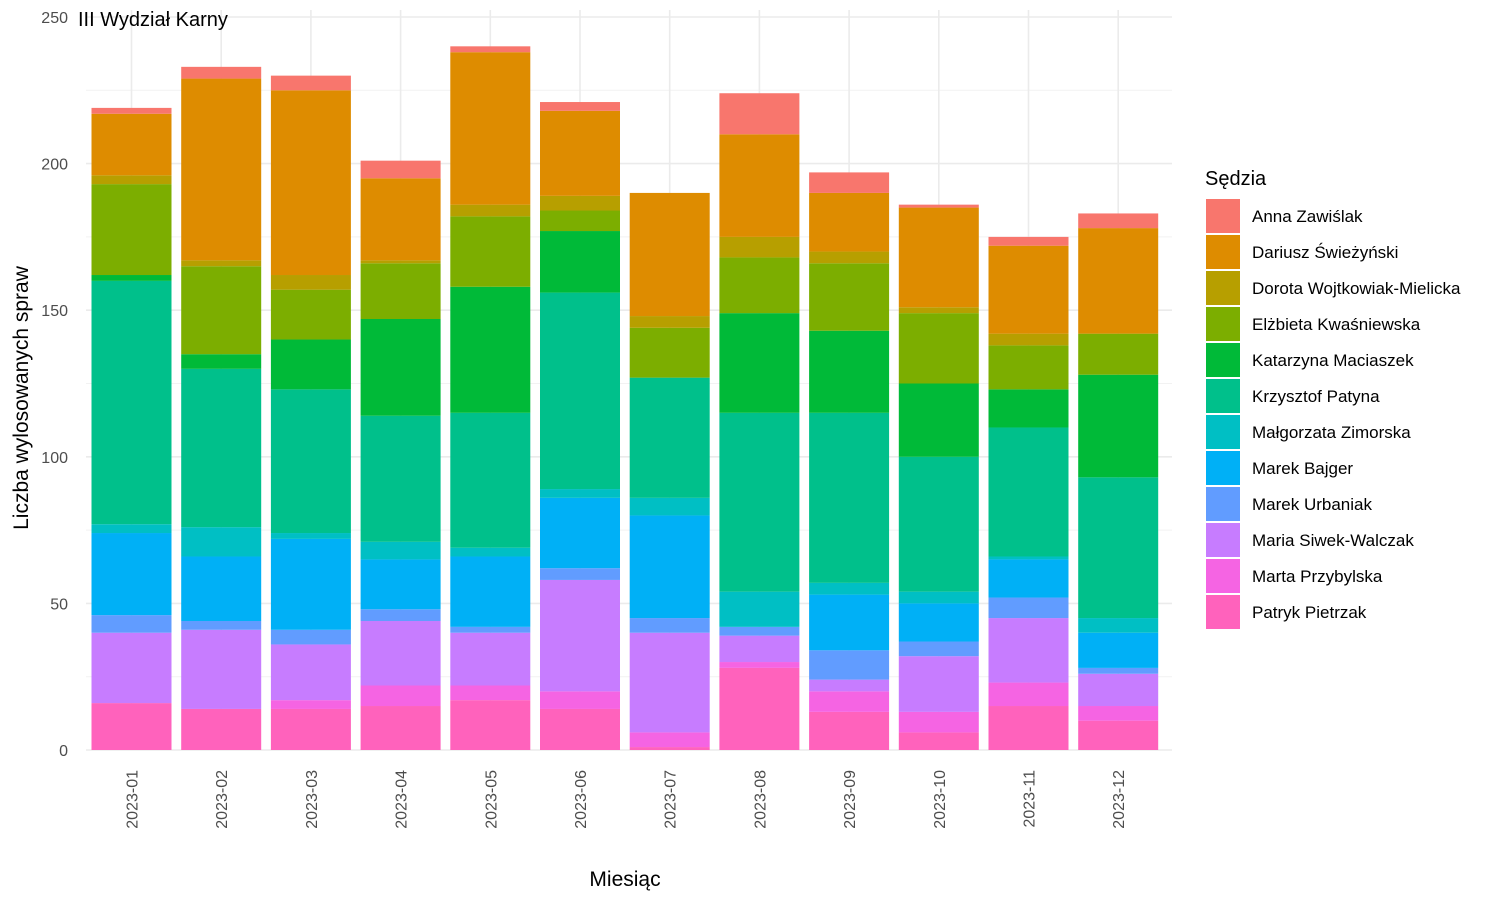  I want to click on legend-label: Anna Zawiślak, so click(1307, 216).